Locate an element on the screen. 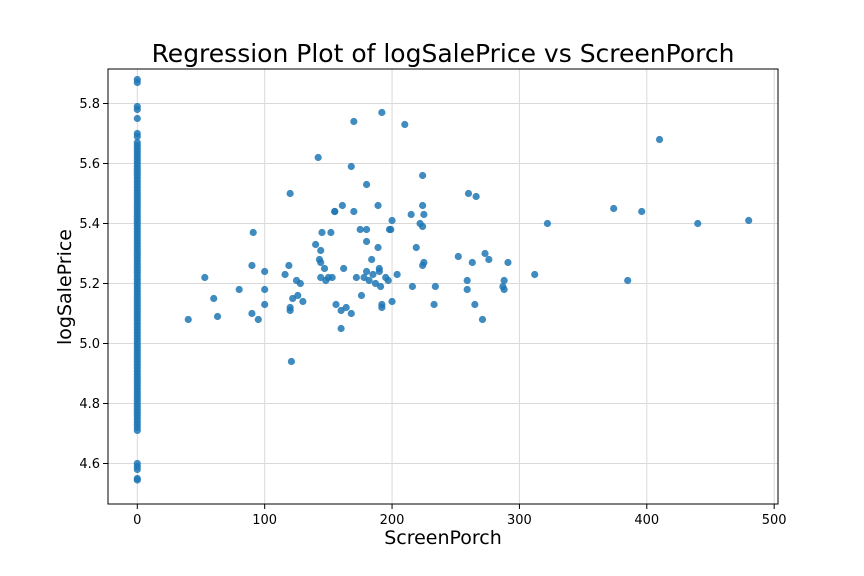 The image size is (864, 576). x-tick-label: 400 is located at coordinates (646, 520).